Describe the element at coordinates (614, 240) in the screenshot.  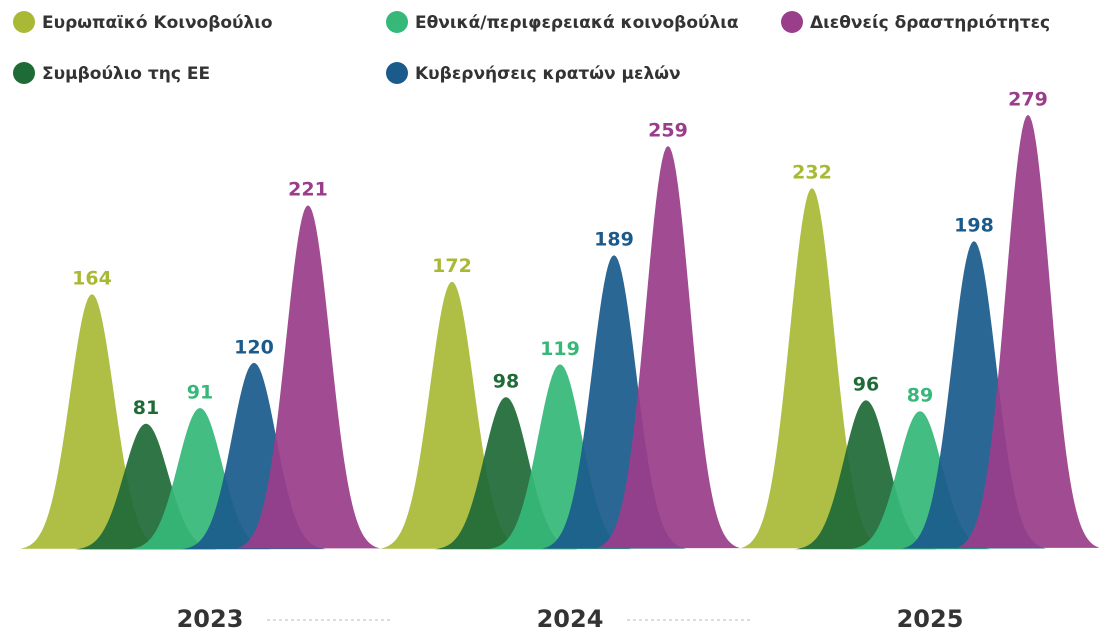
I see `value-label: 189` at that location.